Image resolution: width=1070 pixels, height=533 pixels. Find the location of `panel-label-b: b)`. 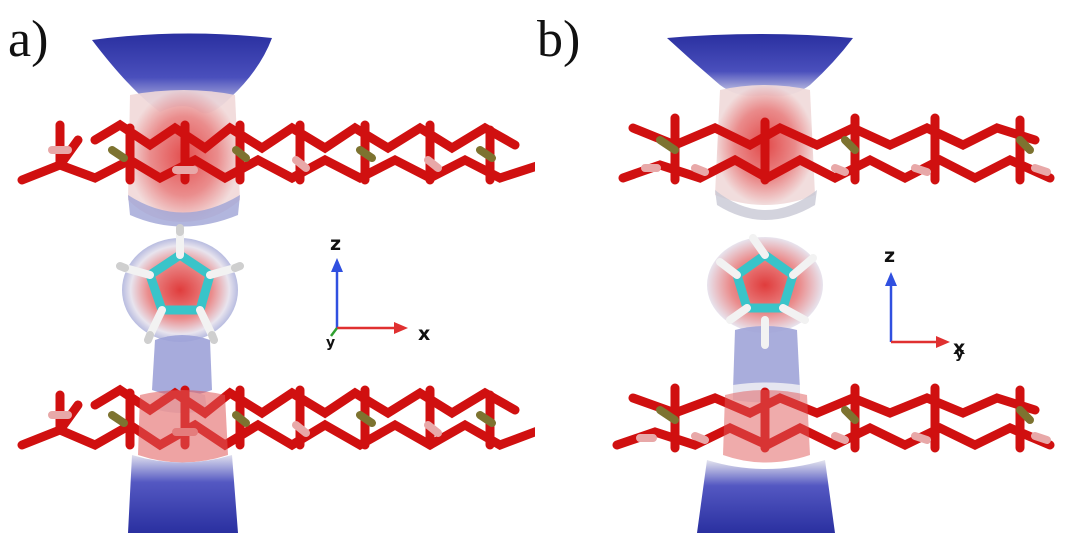

panel-label-b: b) is located at coordinates (559, 39).